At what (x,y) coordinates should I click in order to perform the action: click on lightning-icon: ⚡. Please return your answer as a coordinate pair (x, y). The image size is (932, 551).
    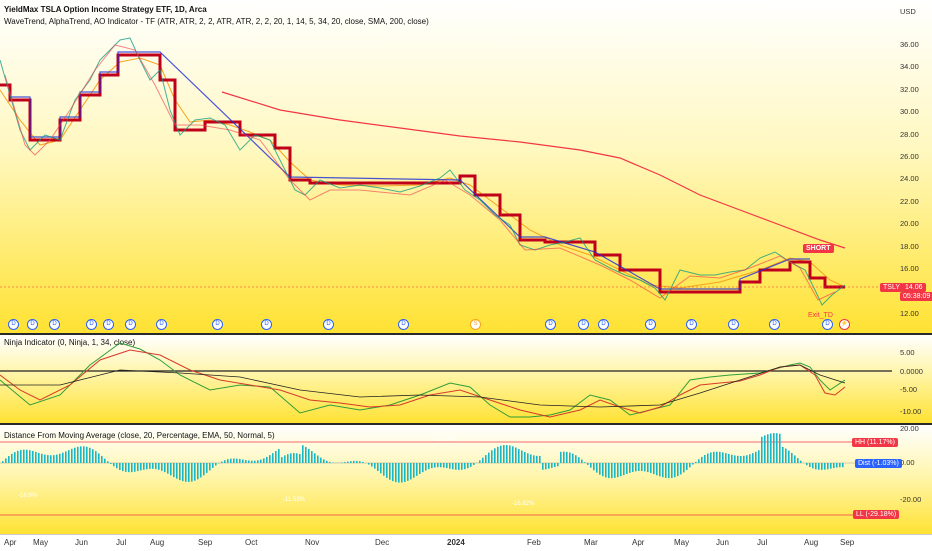
    Looking at the image, I should click on (844, 324).